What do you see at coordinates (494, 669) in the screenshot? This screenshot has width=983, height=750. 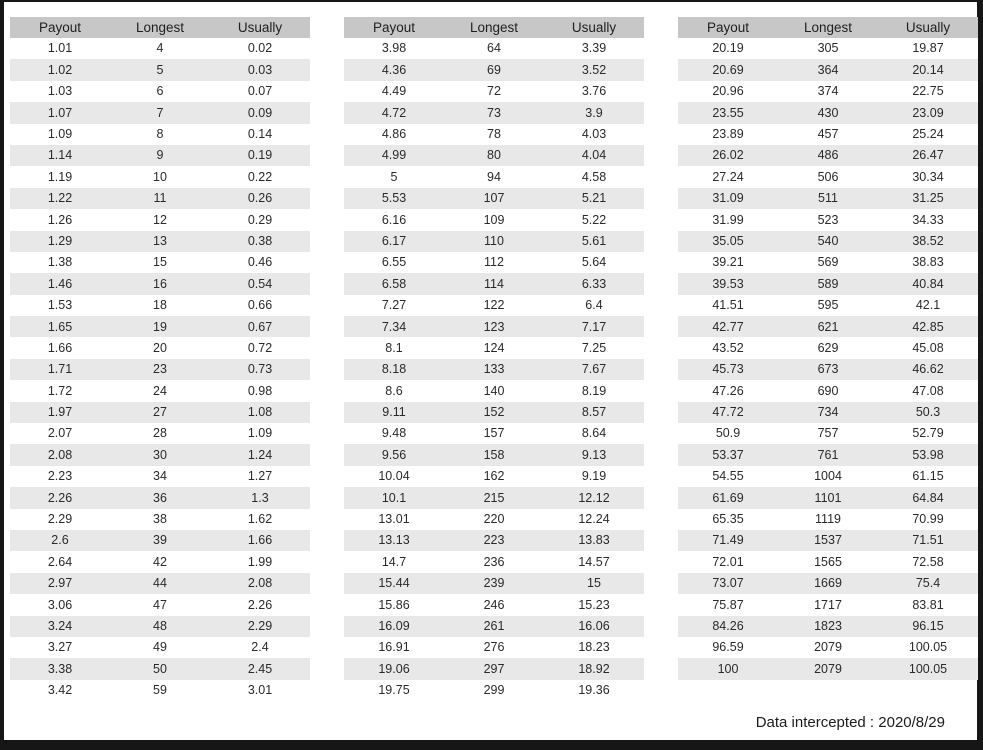 I see `table-row: 19.06 297 18.92` at bounding box center [494, 669].